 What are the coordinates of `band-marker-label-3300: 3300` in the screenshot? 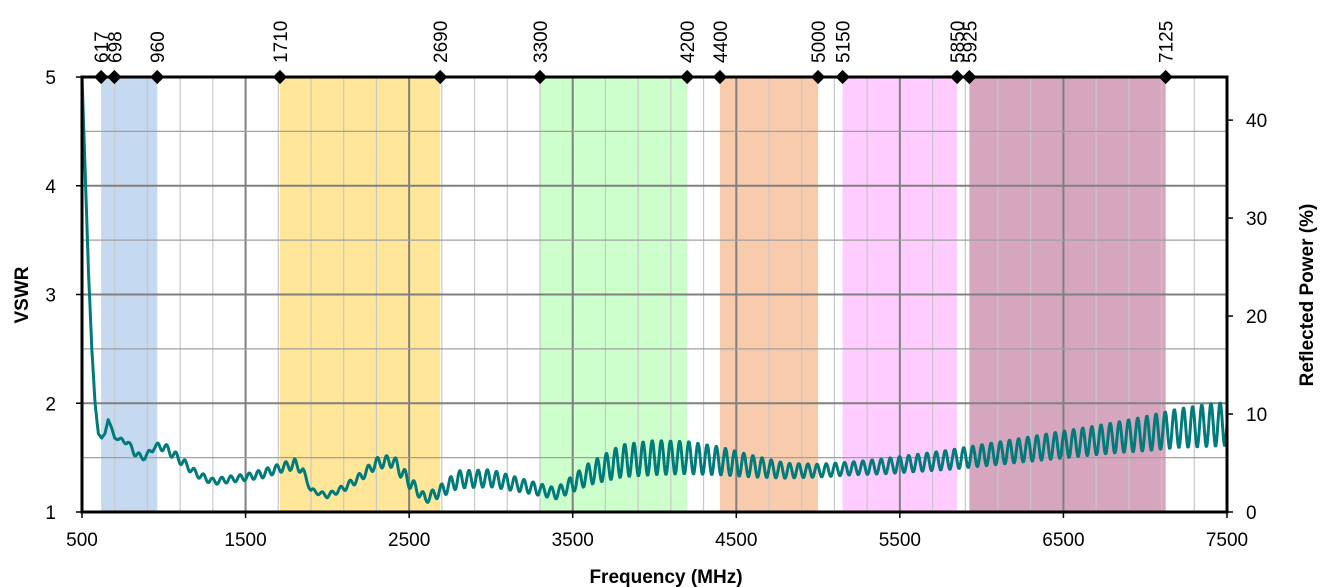 It's located at (541, 42).